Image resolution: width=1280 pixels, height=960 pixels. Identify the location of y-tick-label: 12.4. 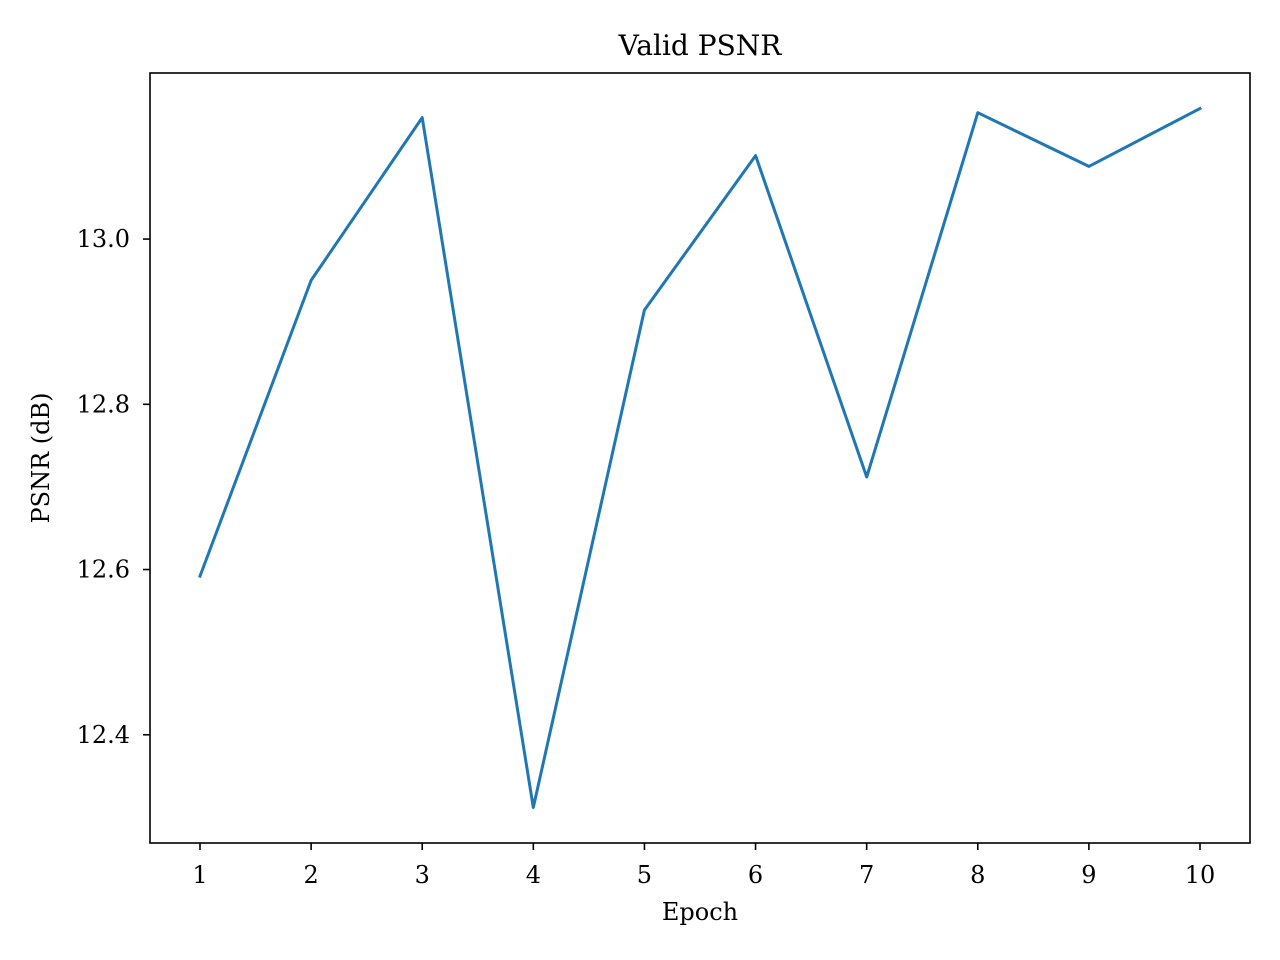
(103, 735).